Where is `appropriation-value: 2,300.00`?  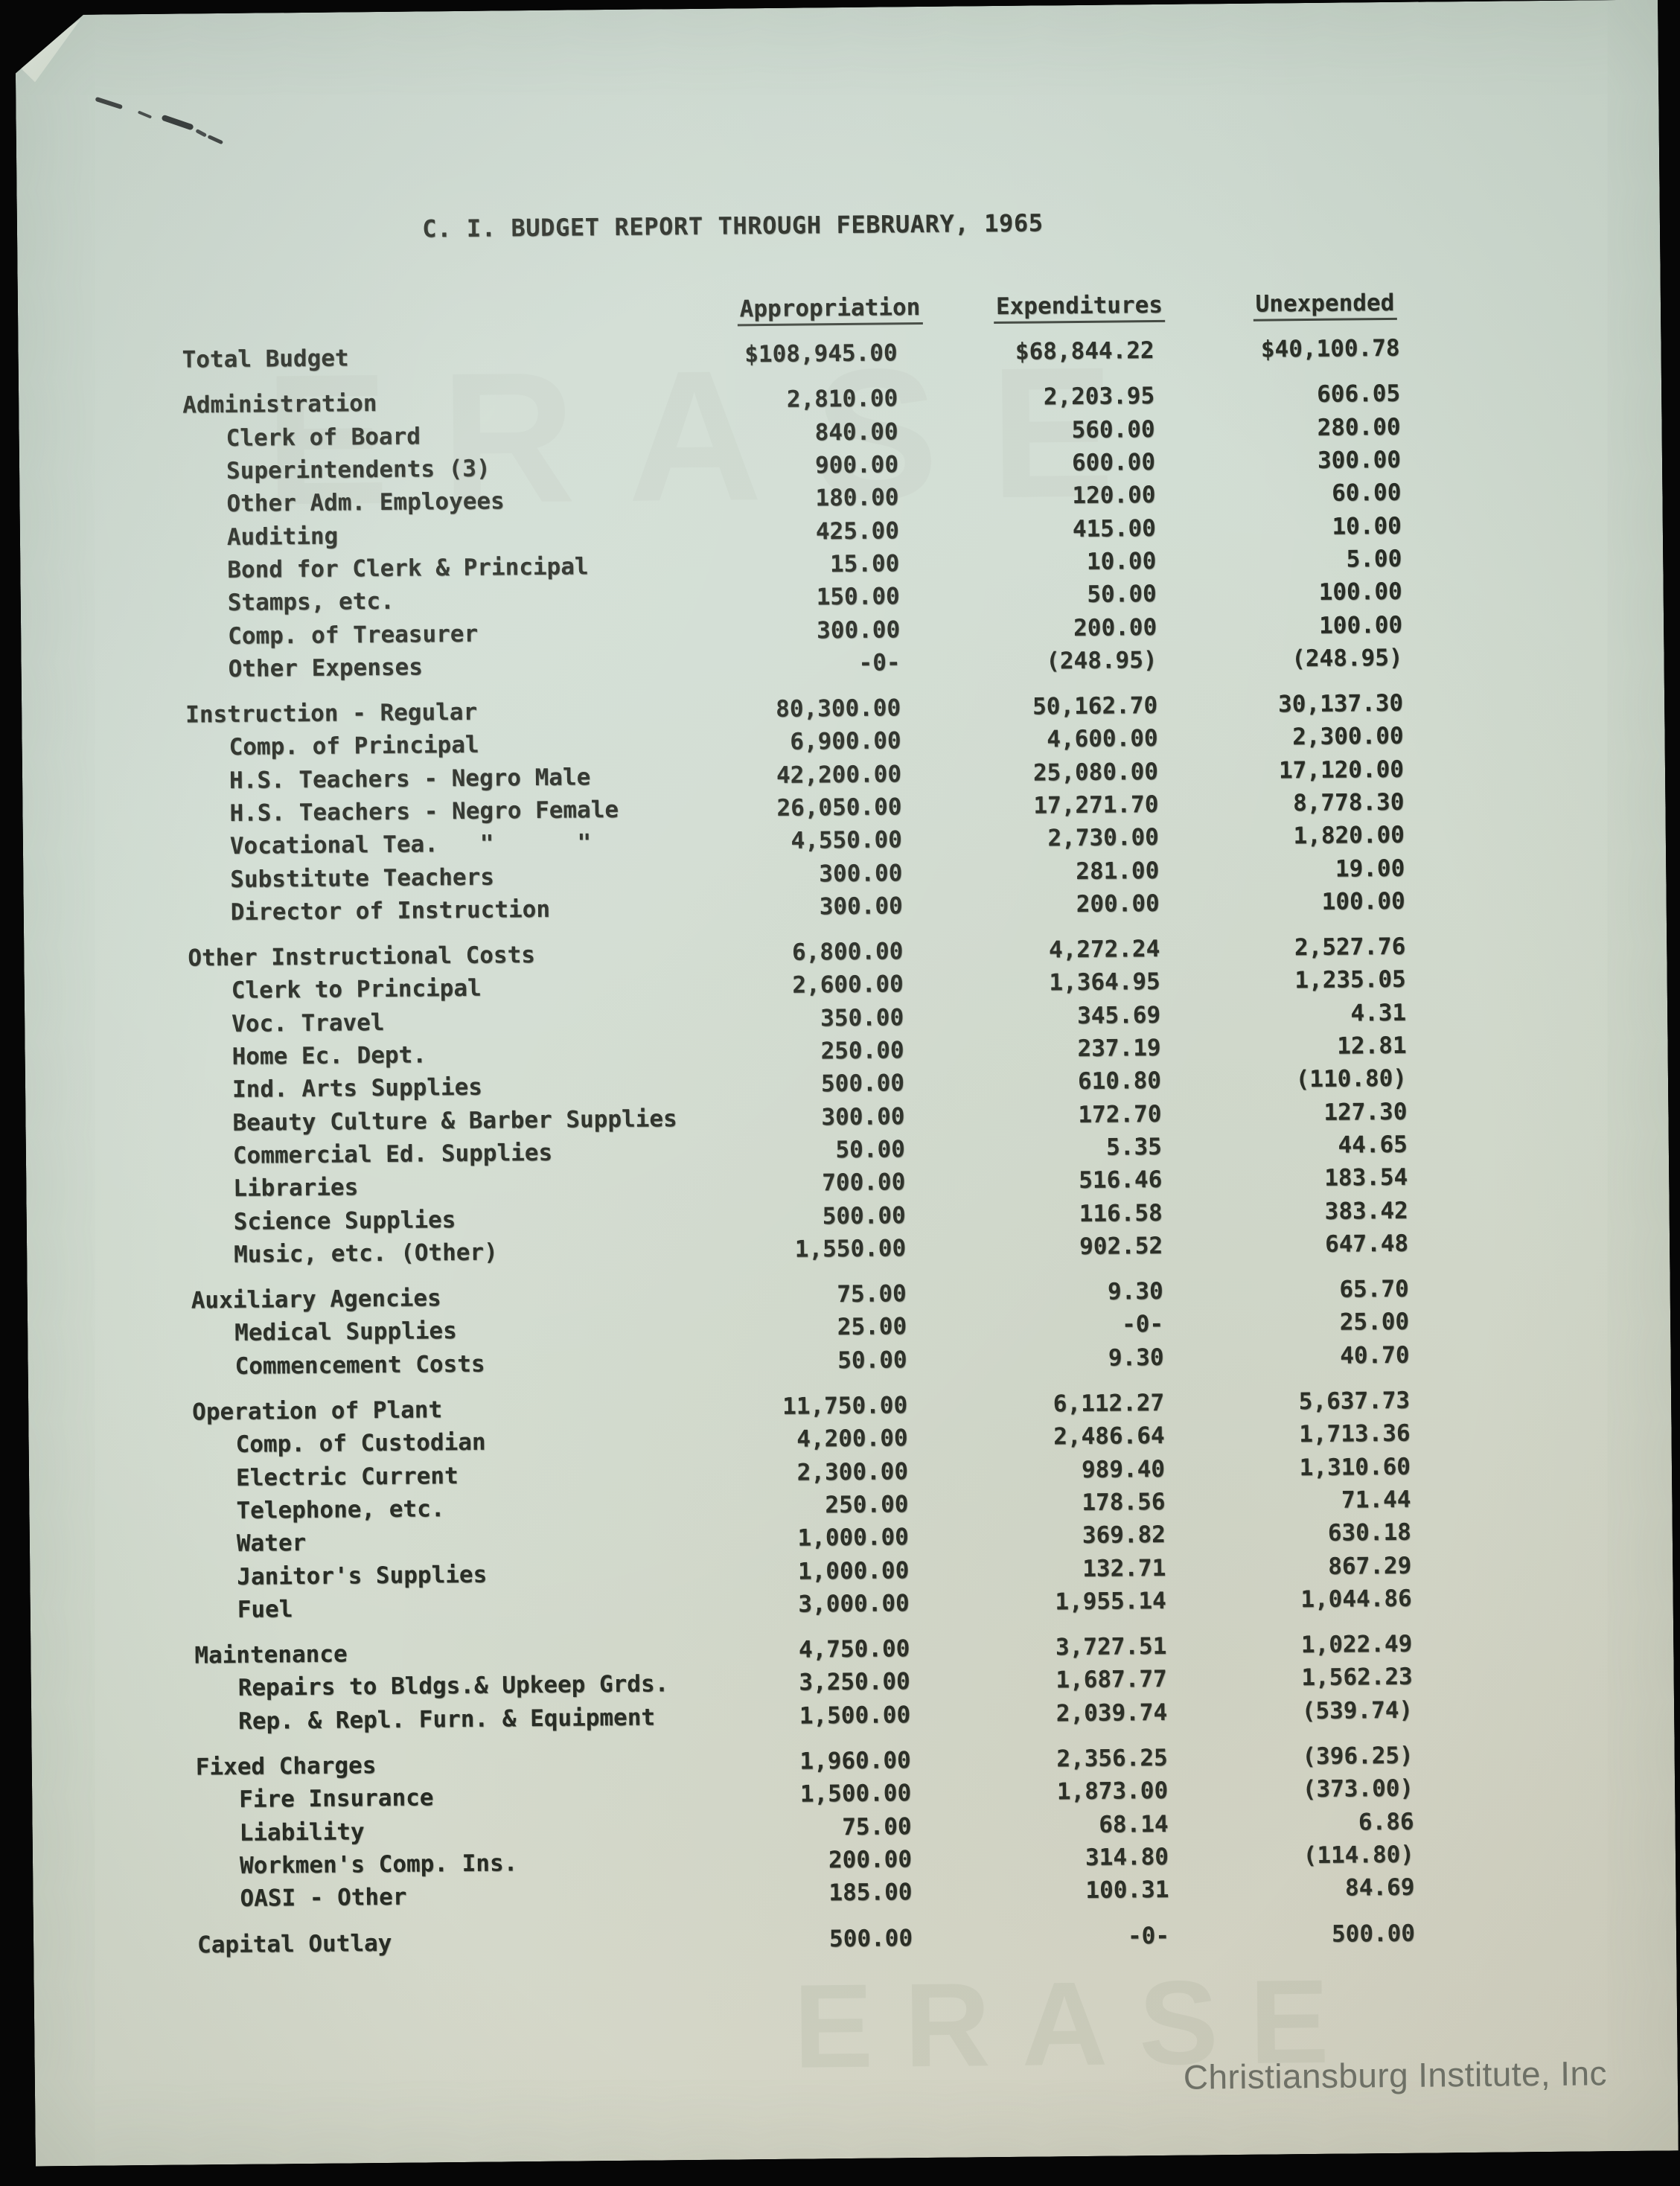 appropriation-value: 2,300.00 is located at coordinates (852, 1471).